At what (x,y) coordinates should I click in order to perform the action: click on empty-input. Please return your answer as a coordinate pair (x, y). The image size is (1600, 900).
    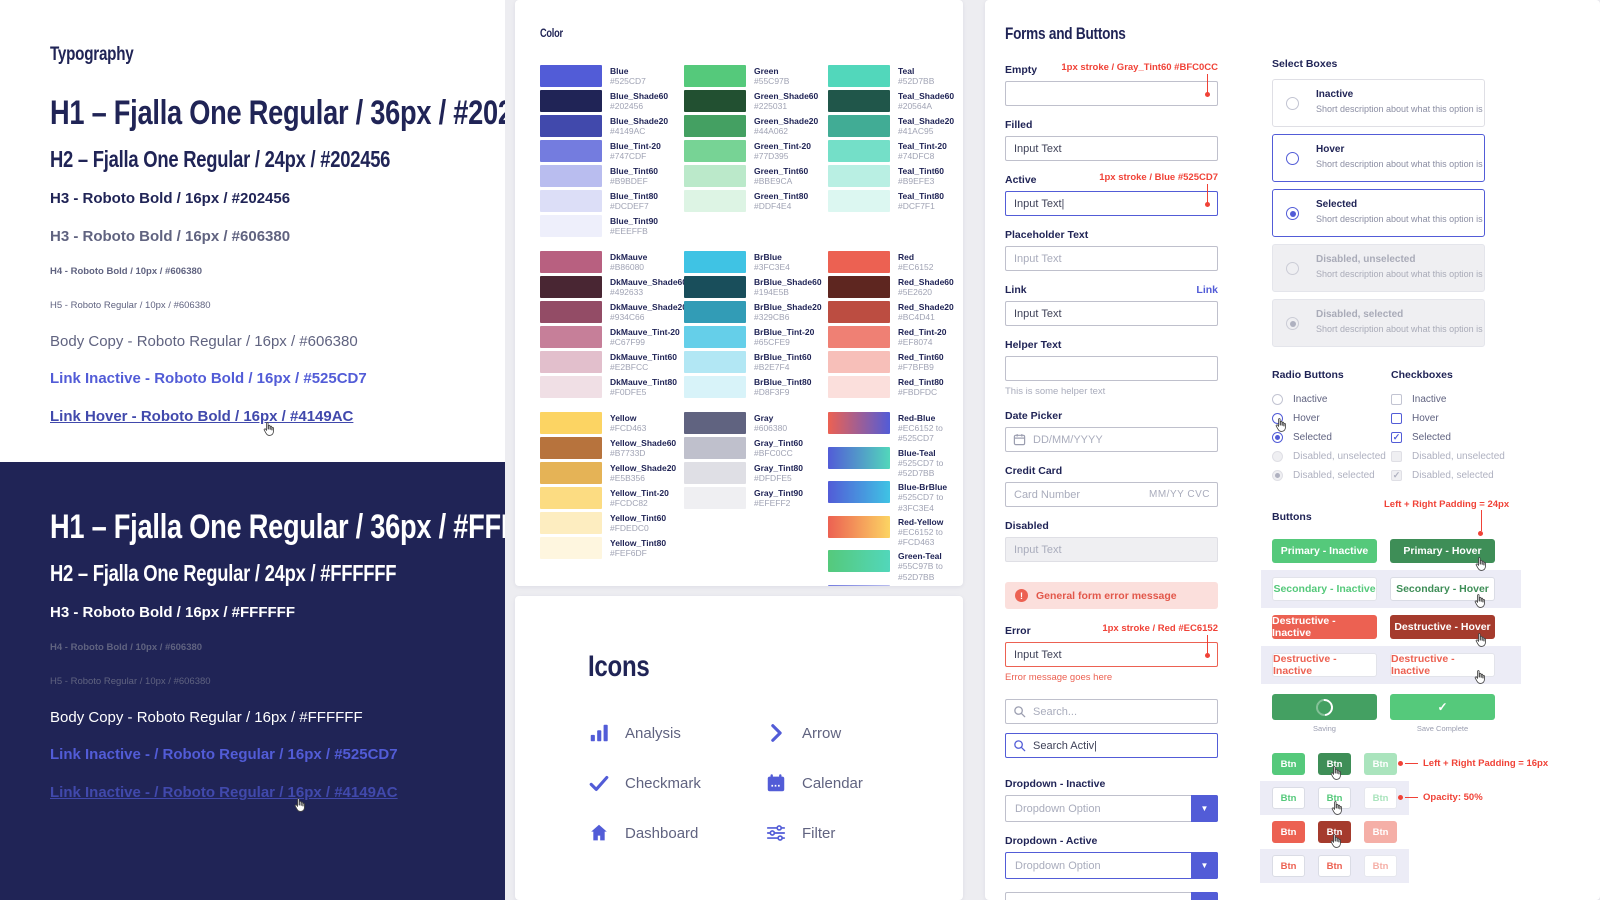
    Looking at the image, I should click on (1111, 93).